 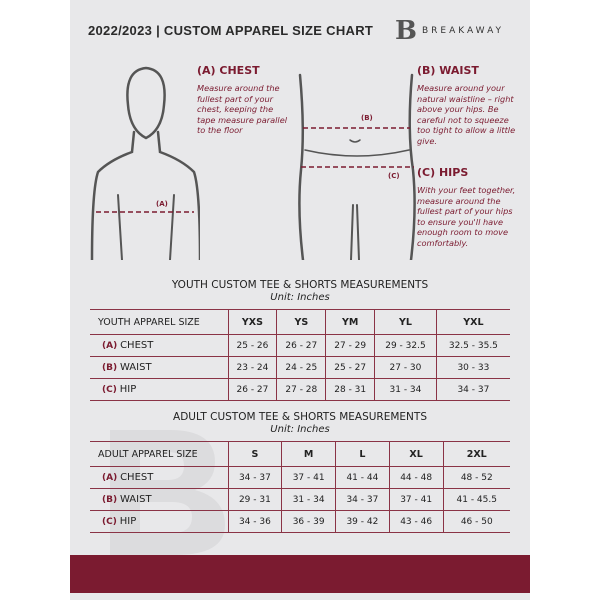 What do you see at coordinates (406, 31) in the screenshot?
I see `logo-mark: B` at bounding box center [406, 31].